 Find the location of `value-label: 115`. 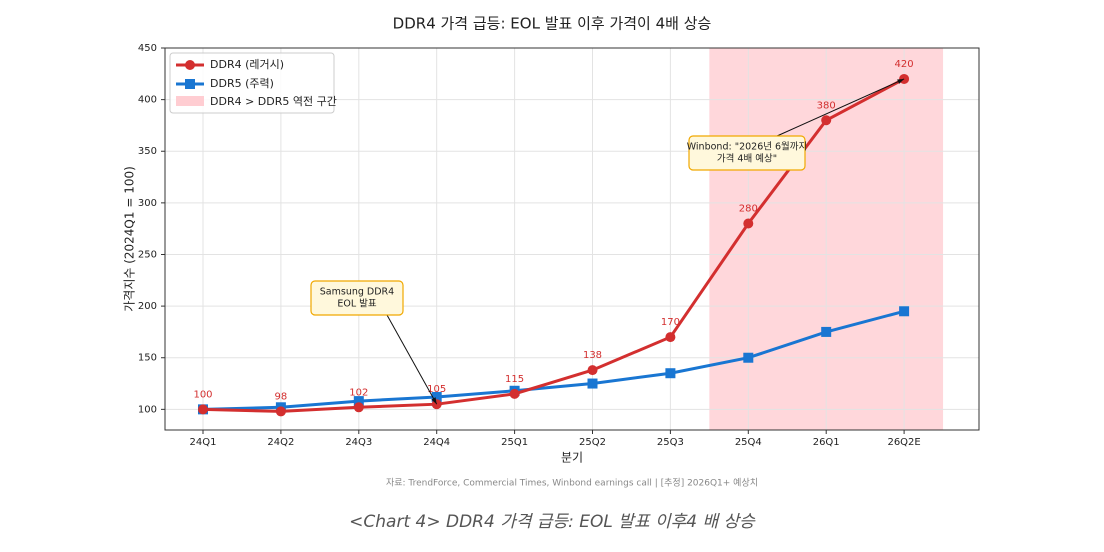

value-label: 115 is located at coordinates (514, 379).